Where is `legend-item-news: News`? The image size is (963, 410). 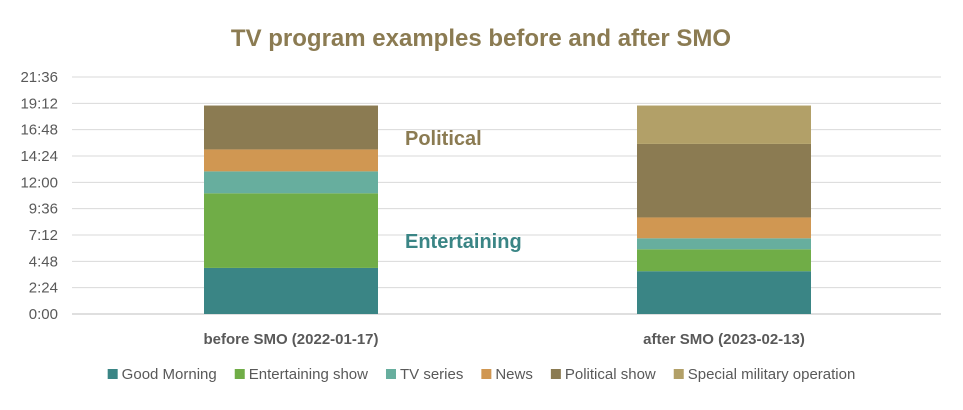
legend-item-news: News is located at coordinates (507, 374).